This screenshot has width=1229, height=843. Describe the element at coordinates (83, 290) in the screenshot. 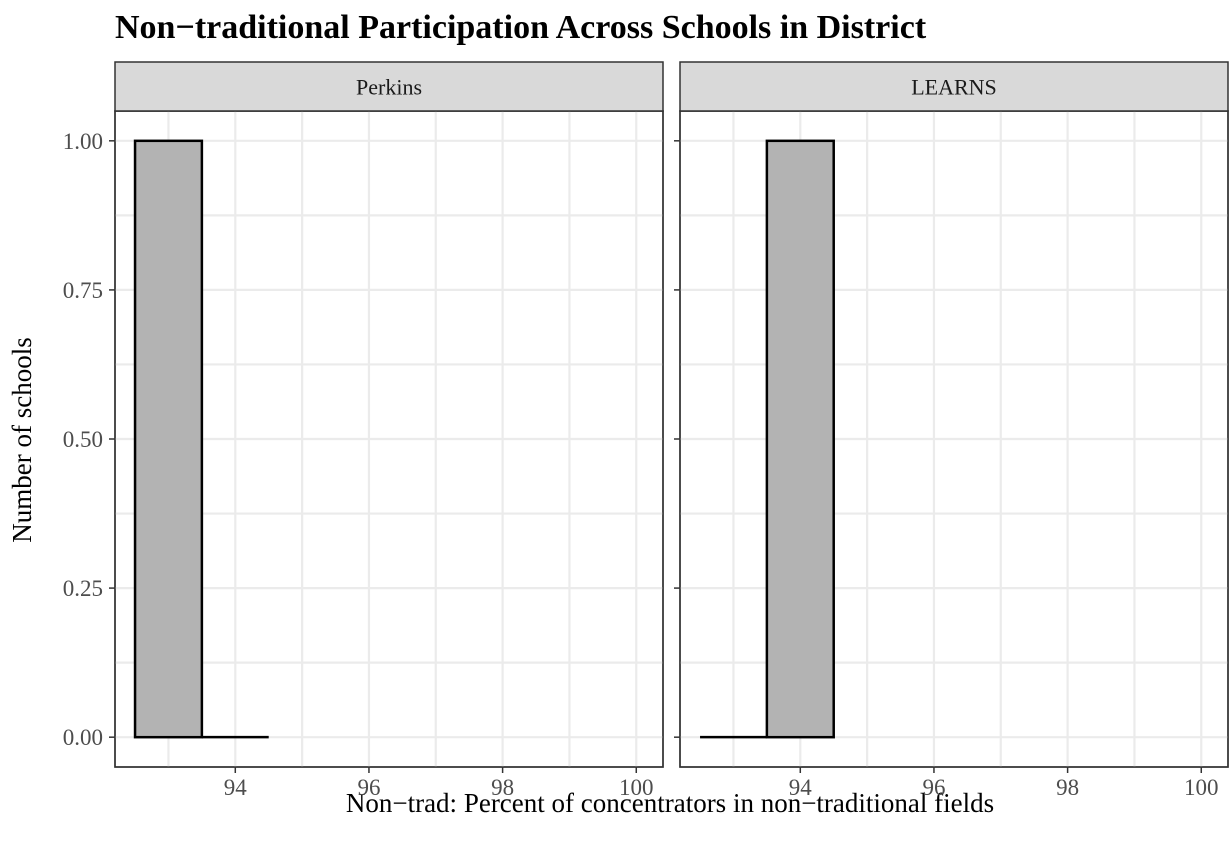

I see `y-tick-label: 0.75` at that location.